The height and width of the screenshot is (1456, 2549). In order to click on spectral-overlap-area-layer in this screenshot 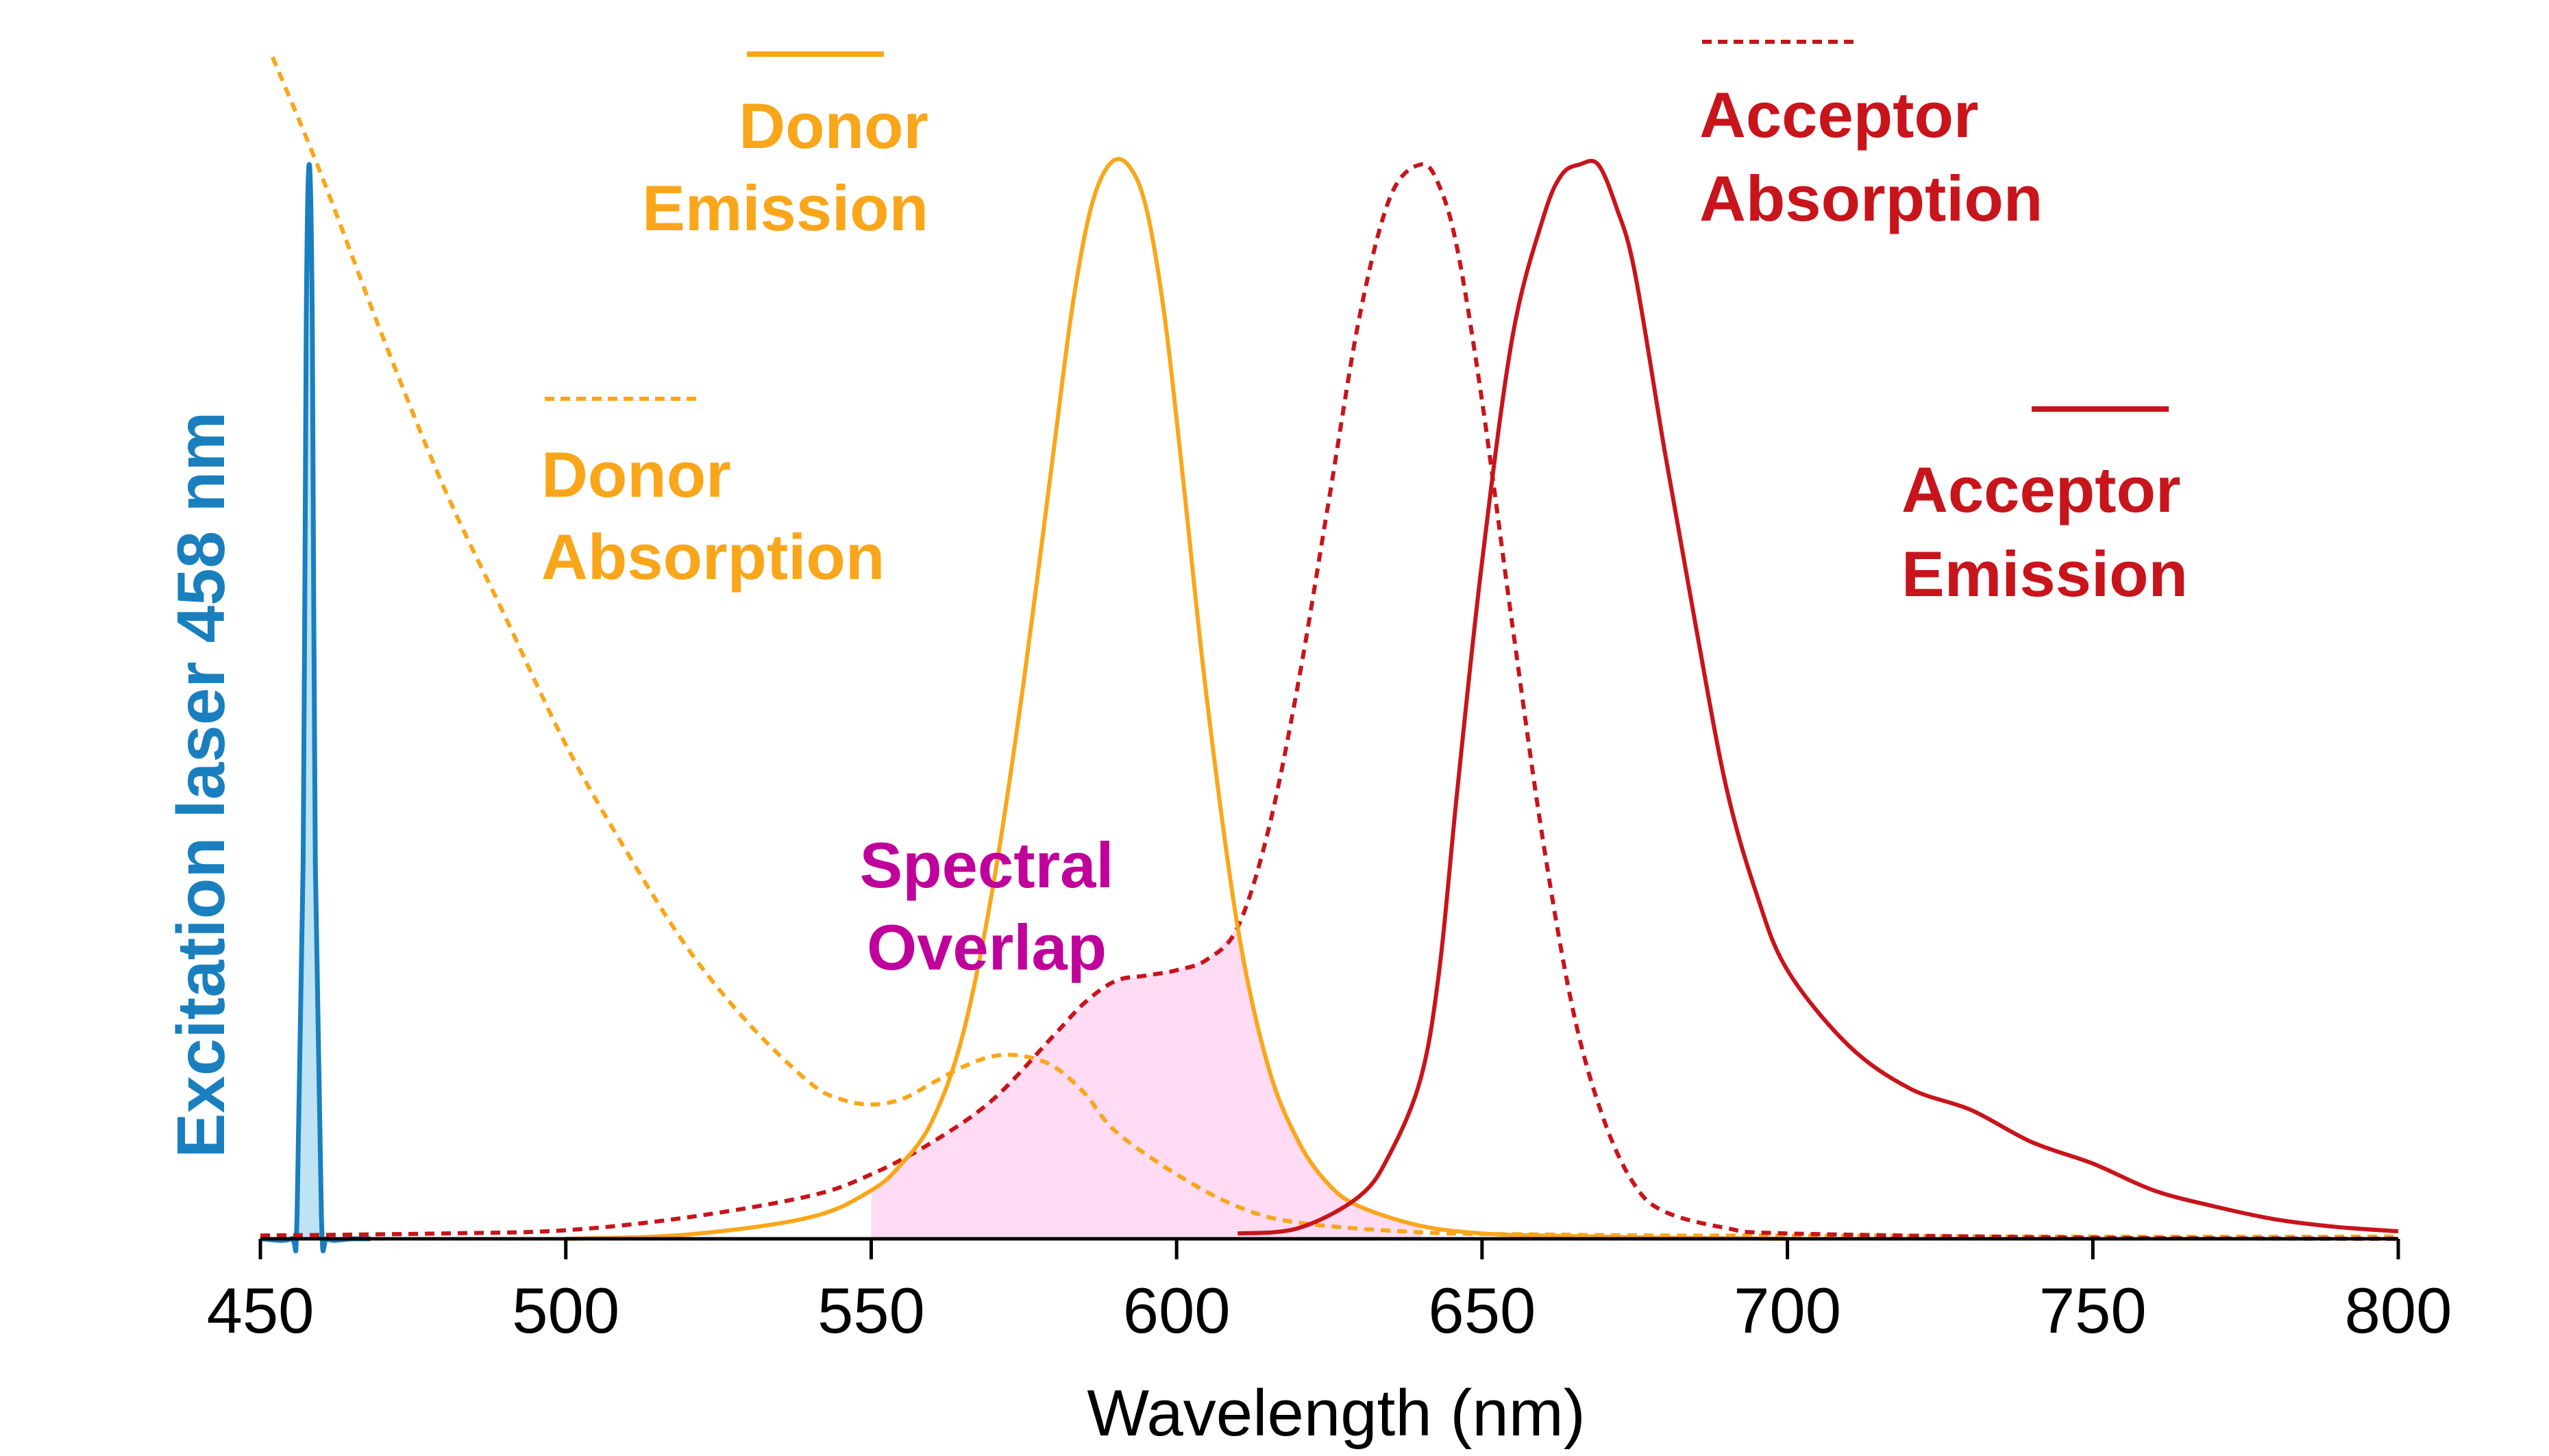, I will do `click(1146, 1083)`.